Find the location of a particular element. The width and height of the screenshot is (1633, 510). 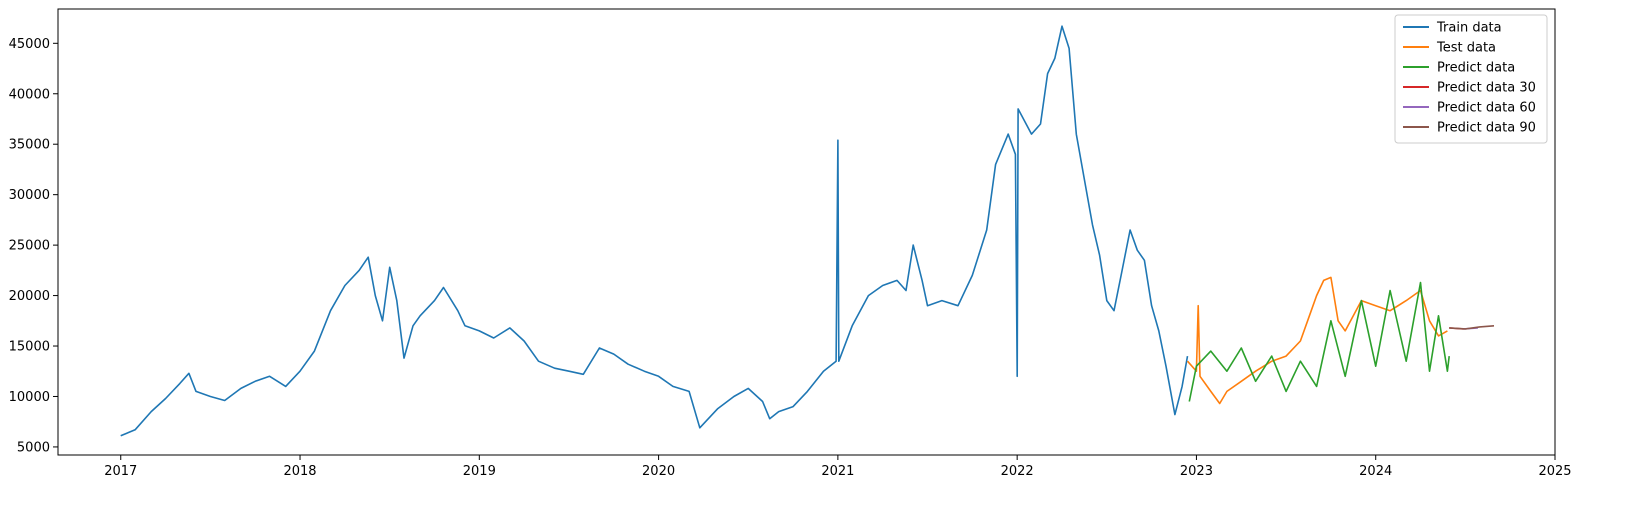

y-tick-label: 5000 is located at coordinates (33, 447).